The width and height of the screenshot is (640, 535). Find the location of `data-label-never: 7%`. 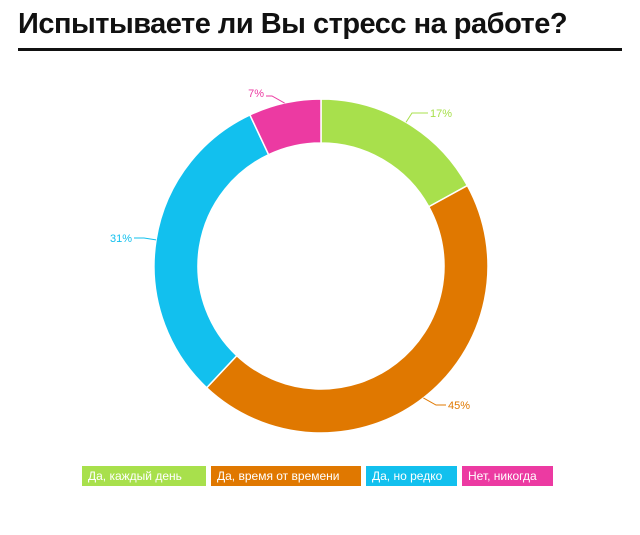

data-label-never: 7% is located at coordinates (256, 94).